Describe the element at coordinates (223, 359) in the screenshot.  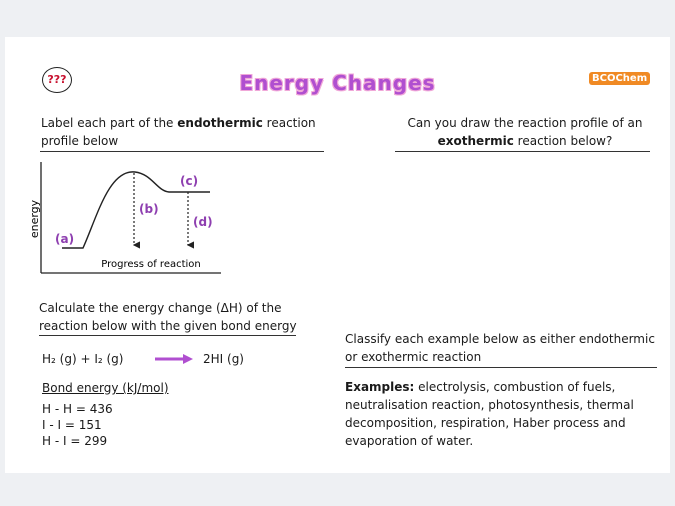
I see `products: 2HI (g)` at that location.